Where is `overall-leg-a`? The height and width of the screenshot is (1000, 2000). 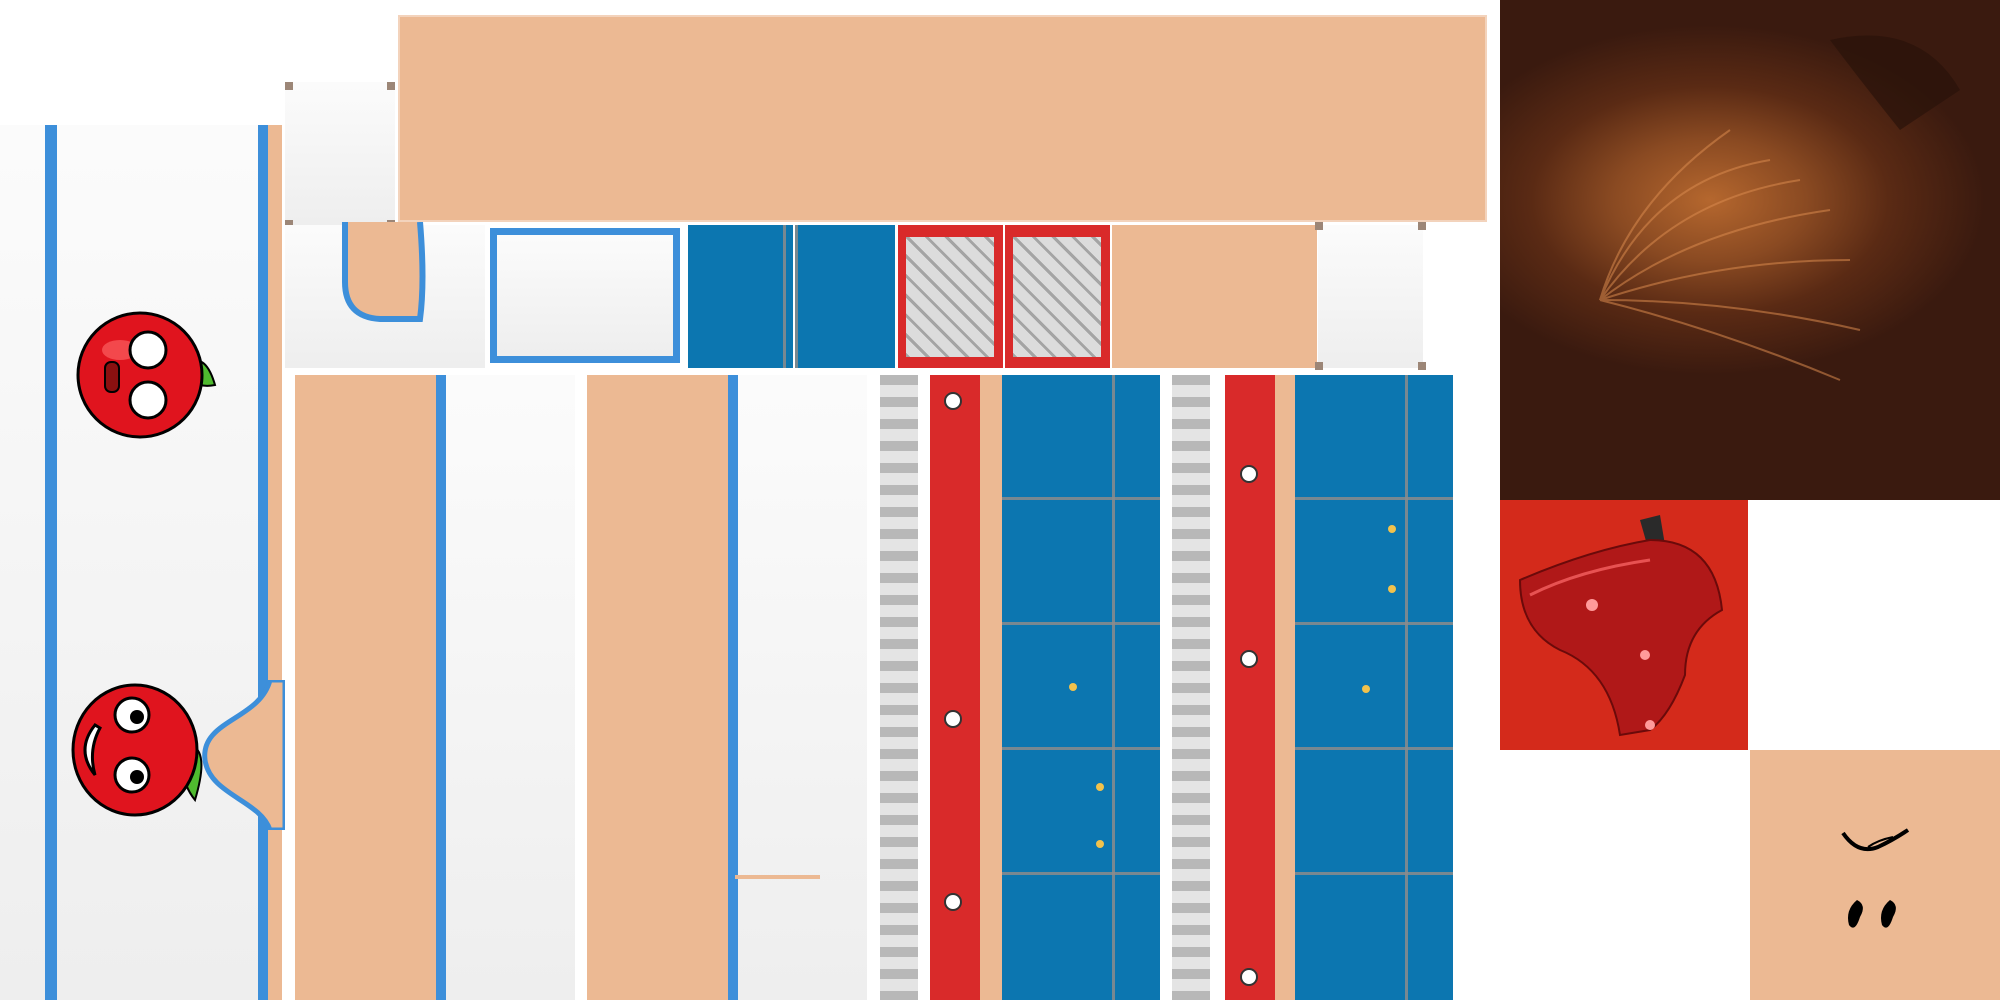
overall-leg-a is located at coordinates (1081, 687).